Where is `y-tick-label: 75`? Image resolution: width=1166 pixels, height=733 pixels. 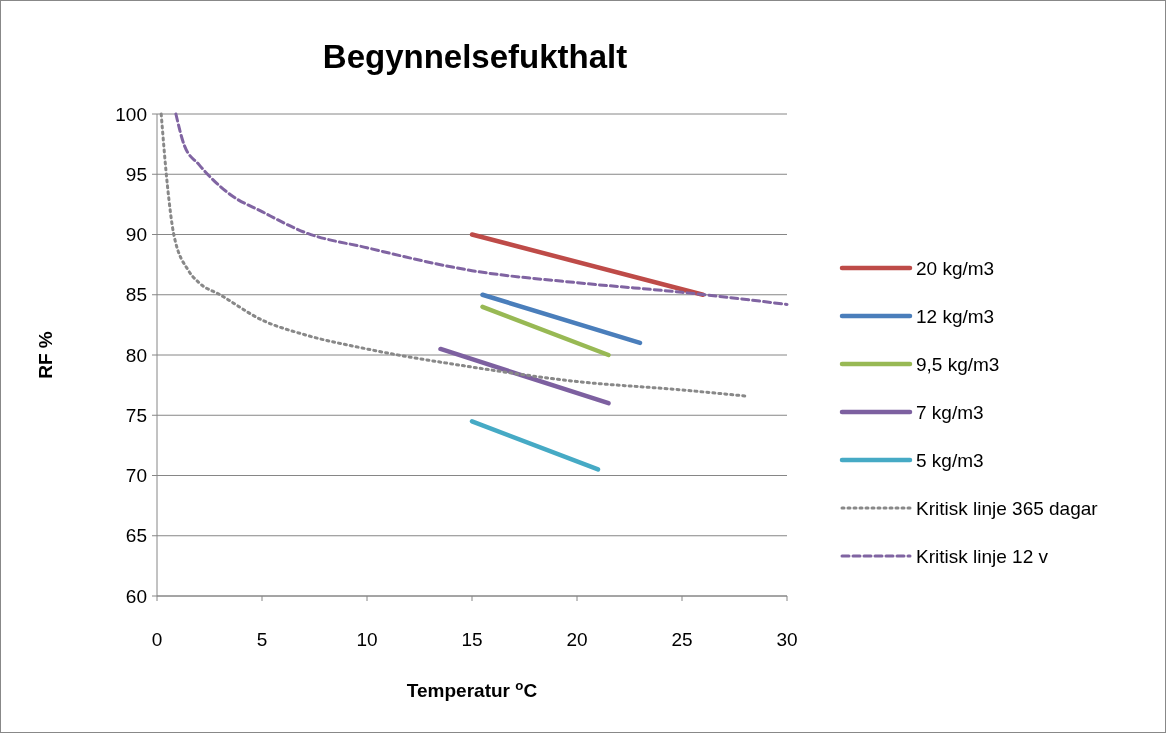 y-tick-label: 75 is located at coordinates (136, 415).